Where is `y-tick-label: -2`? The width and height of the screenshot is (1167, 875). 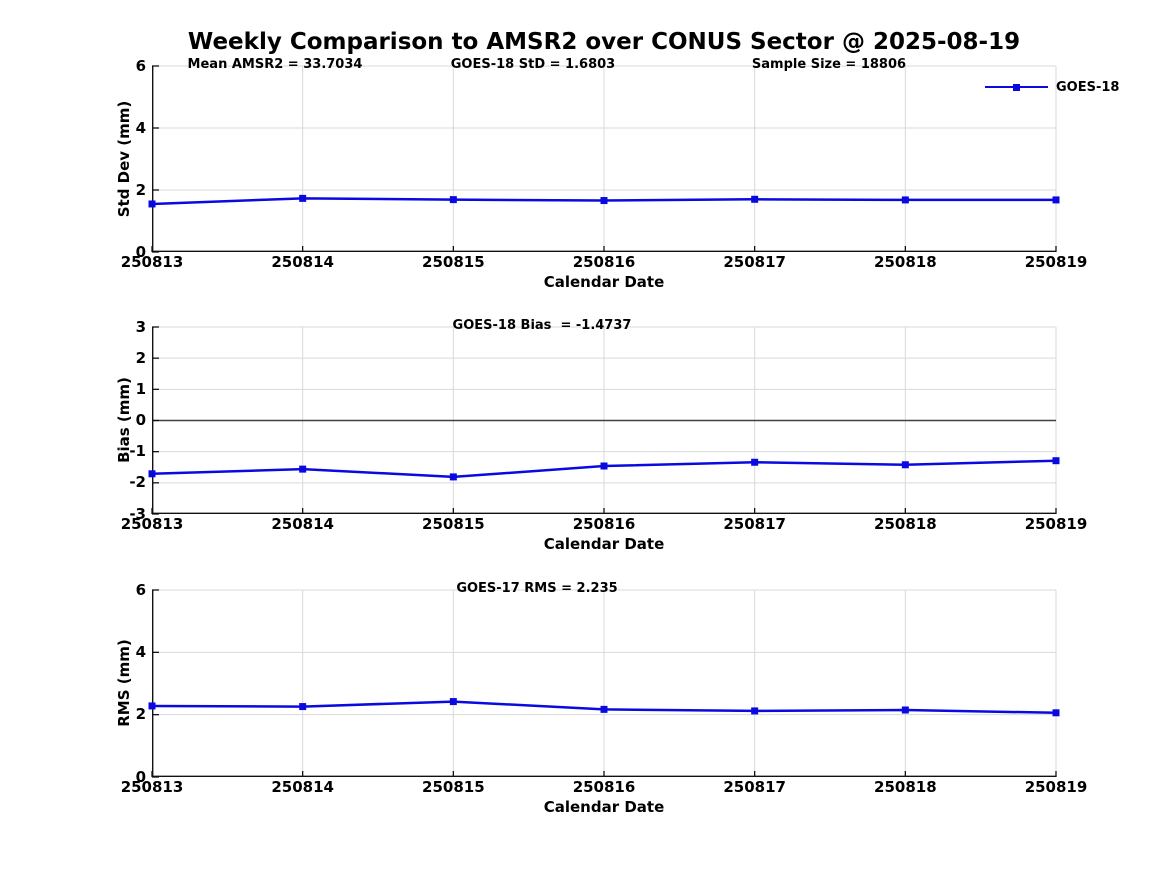 y-tick-label: -2 is located at coordinates (137, 482).